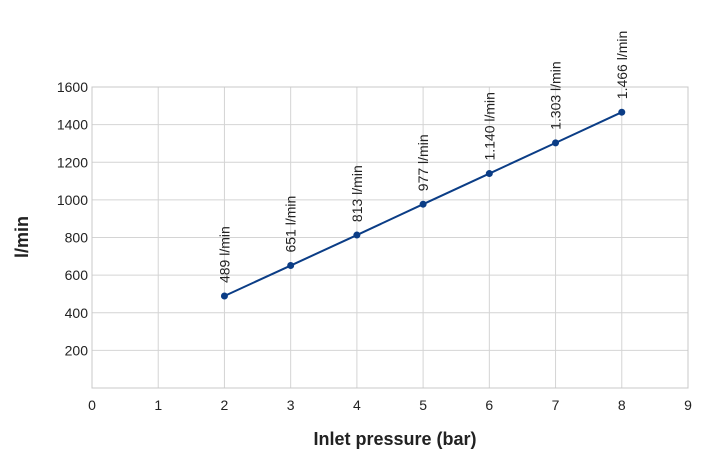 The image size is (701, 456). What do you see at coordinates (556, 95) in the screenshot?
I see `data-label: 1.303 l/min` at bounding box center [556, 95].